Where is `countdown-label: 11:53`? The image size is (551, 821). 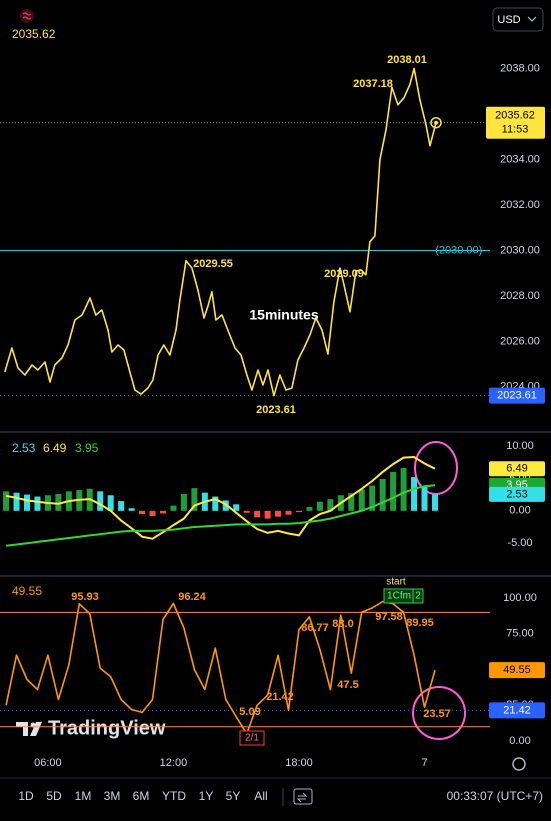
countdown-label: 11:53 is located at coordinates (515, 130).